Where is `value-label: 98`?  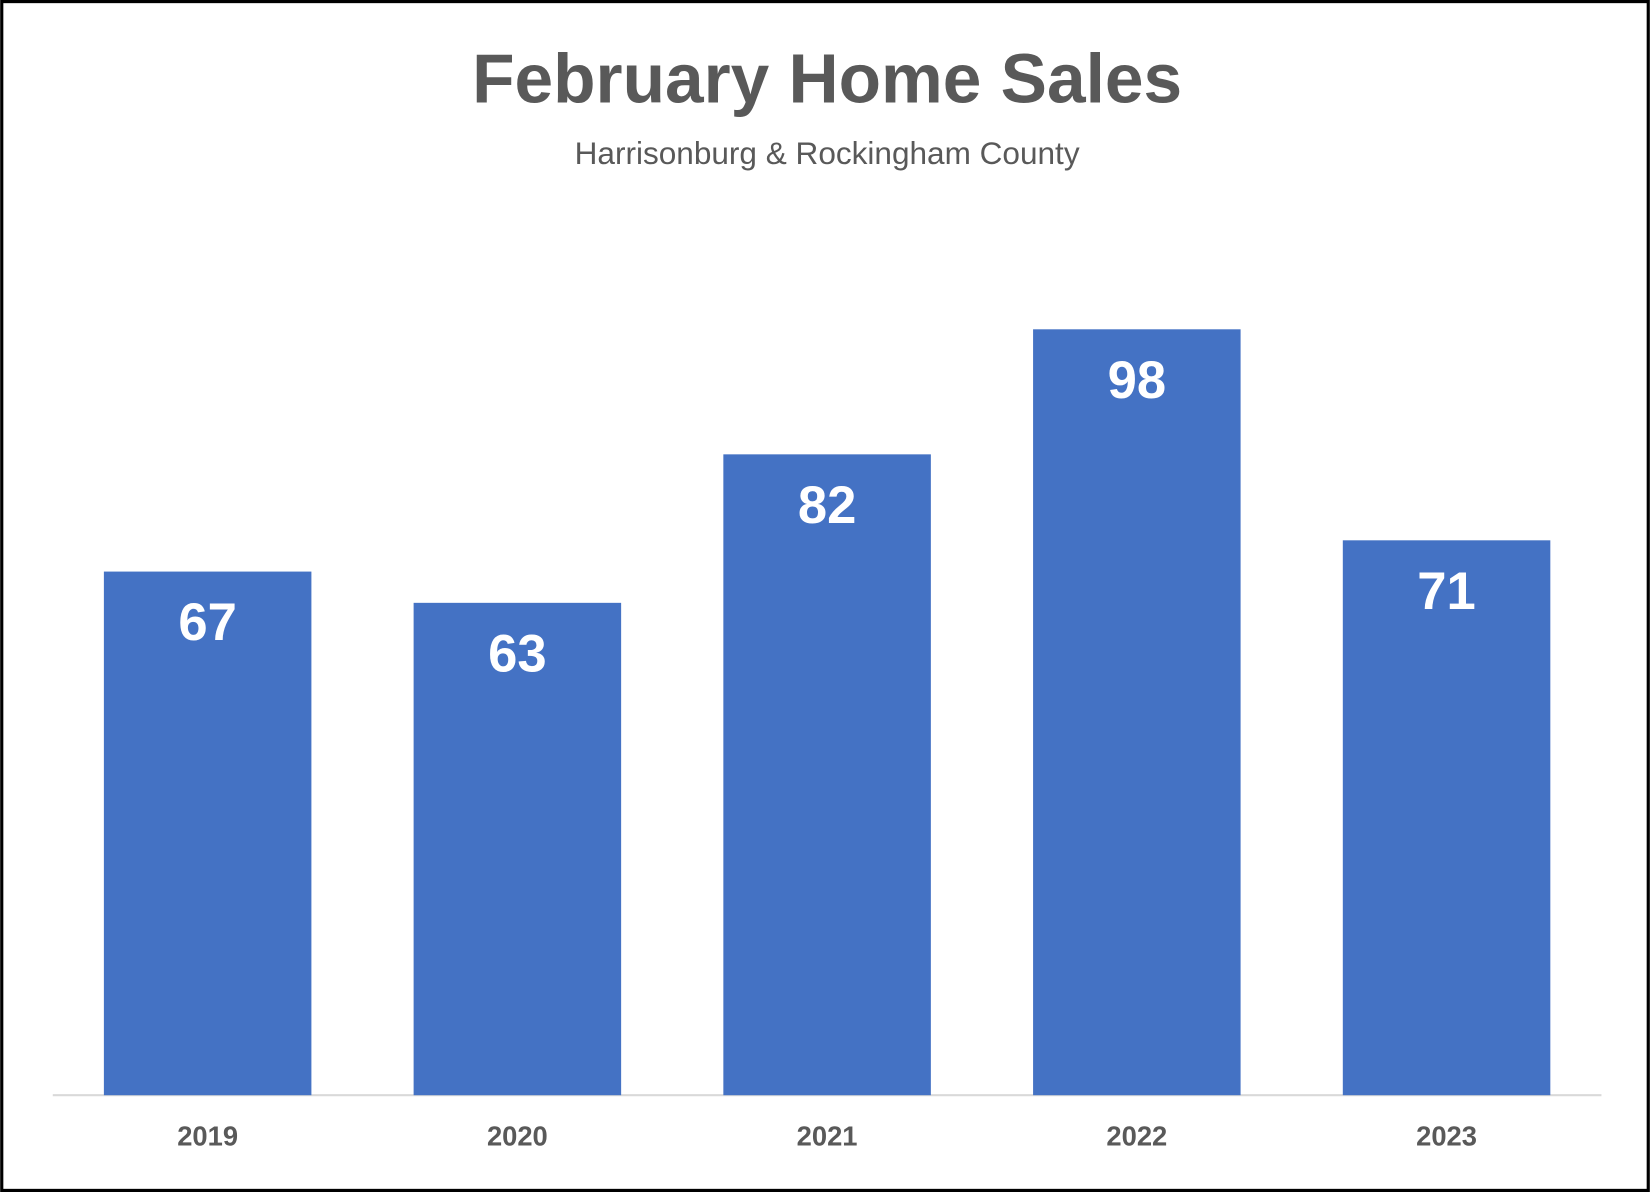
value-label: 98 is located at coordinates (1137, 380).